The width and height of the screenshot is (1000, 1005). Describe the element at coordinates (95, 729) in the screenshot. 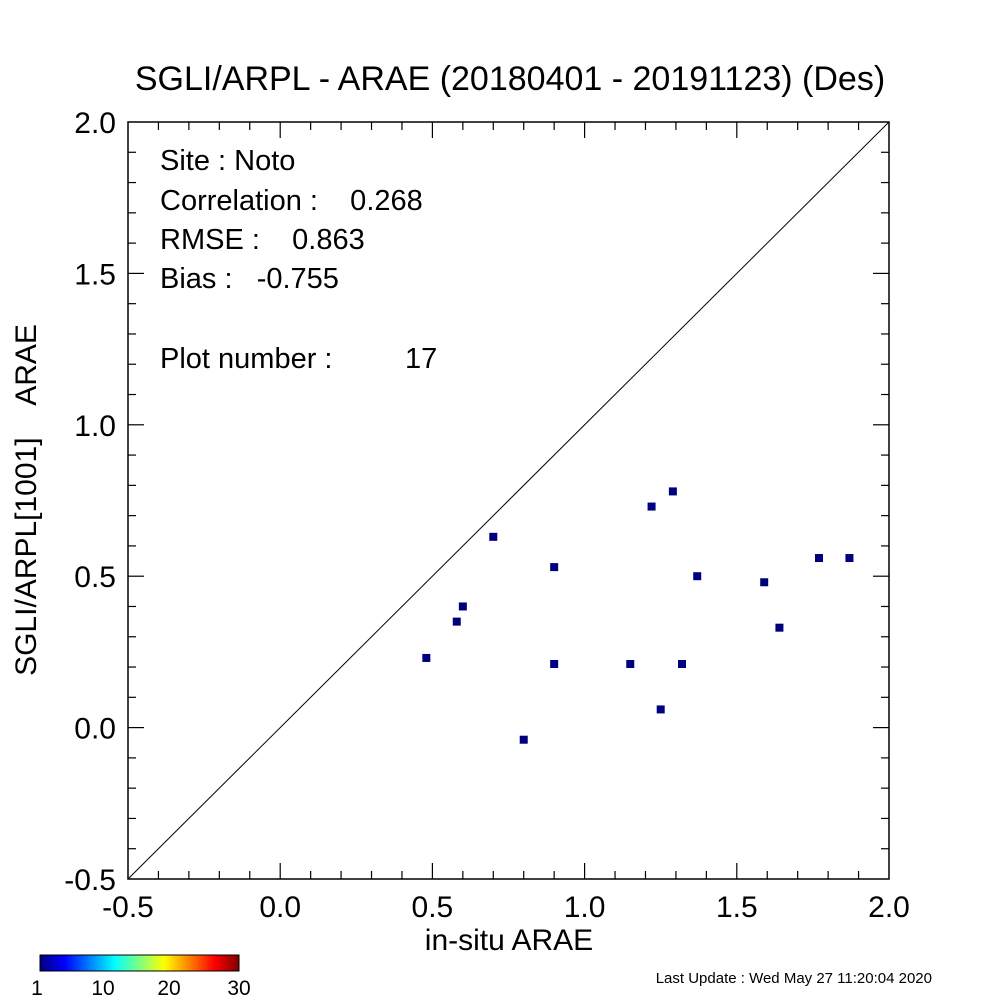

I see `y-tick-label: 0.0` at that location.